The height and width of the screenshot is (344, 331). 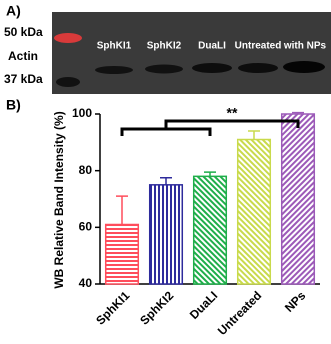 What do you see at coordinates (23, 56) in the screenshot?
I see `marker-label: Actin` at bounding box center [23, 56].